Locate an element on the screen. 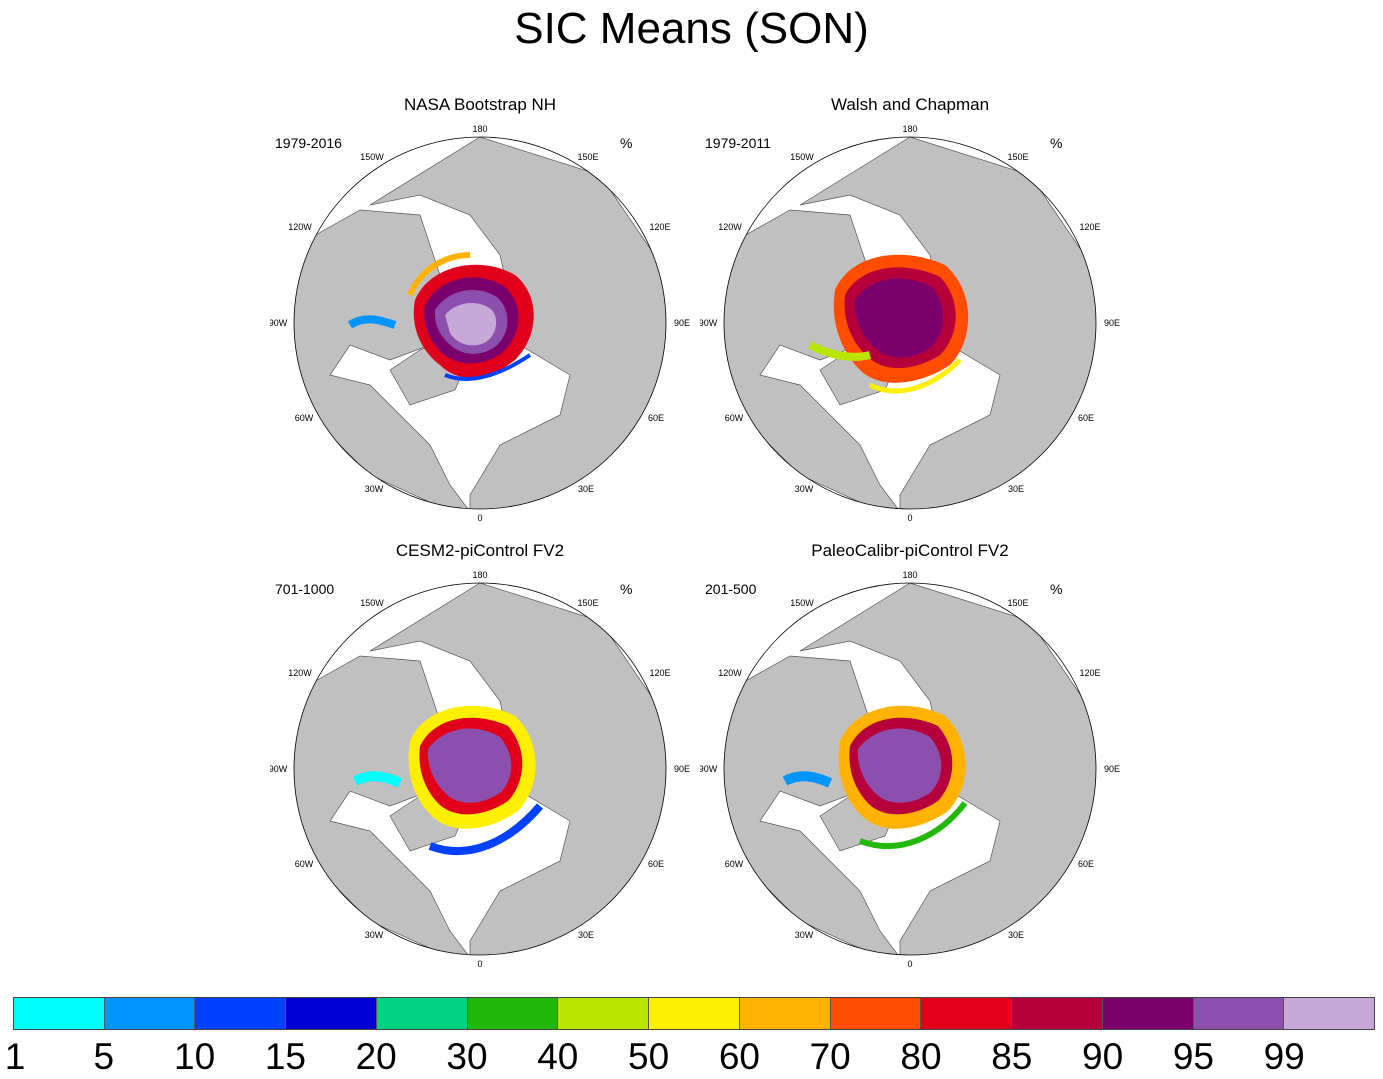 This screenshot has width=1383, height=1079. colorbar-label: 30 is located at coordinates (467, 1056).